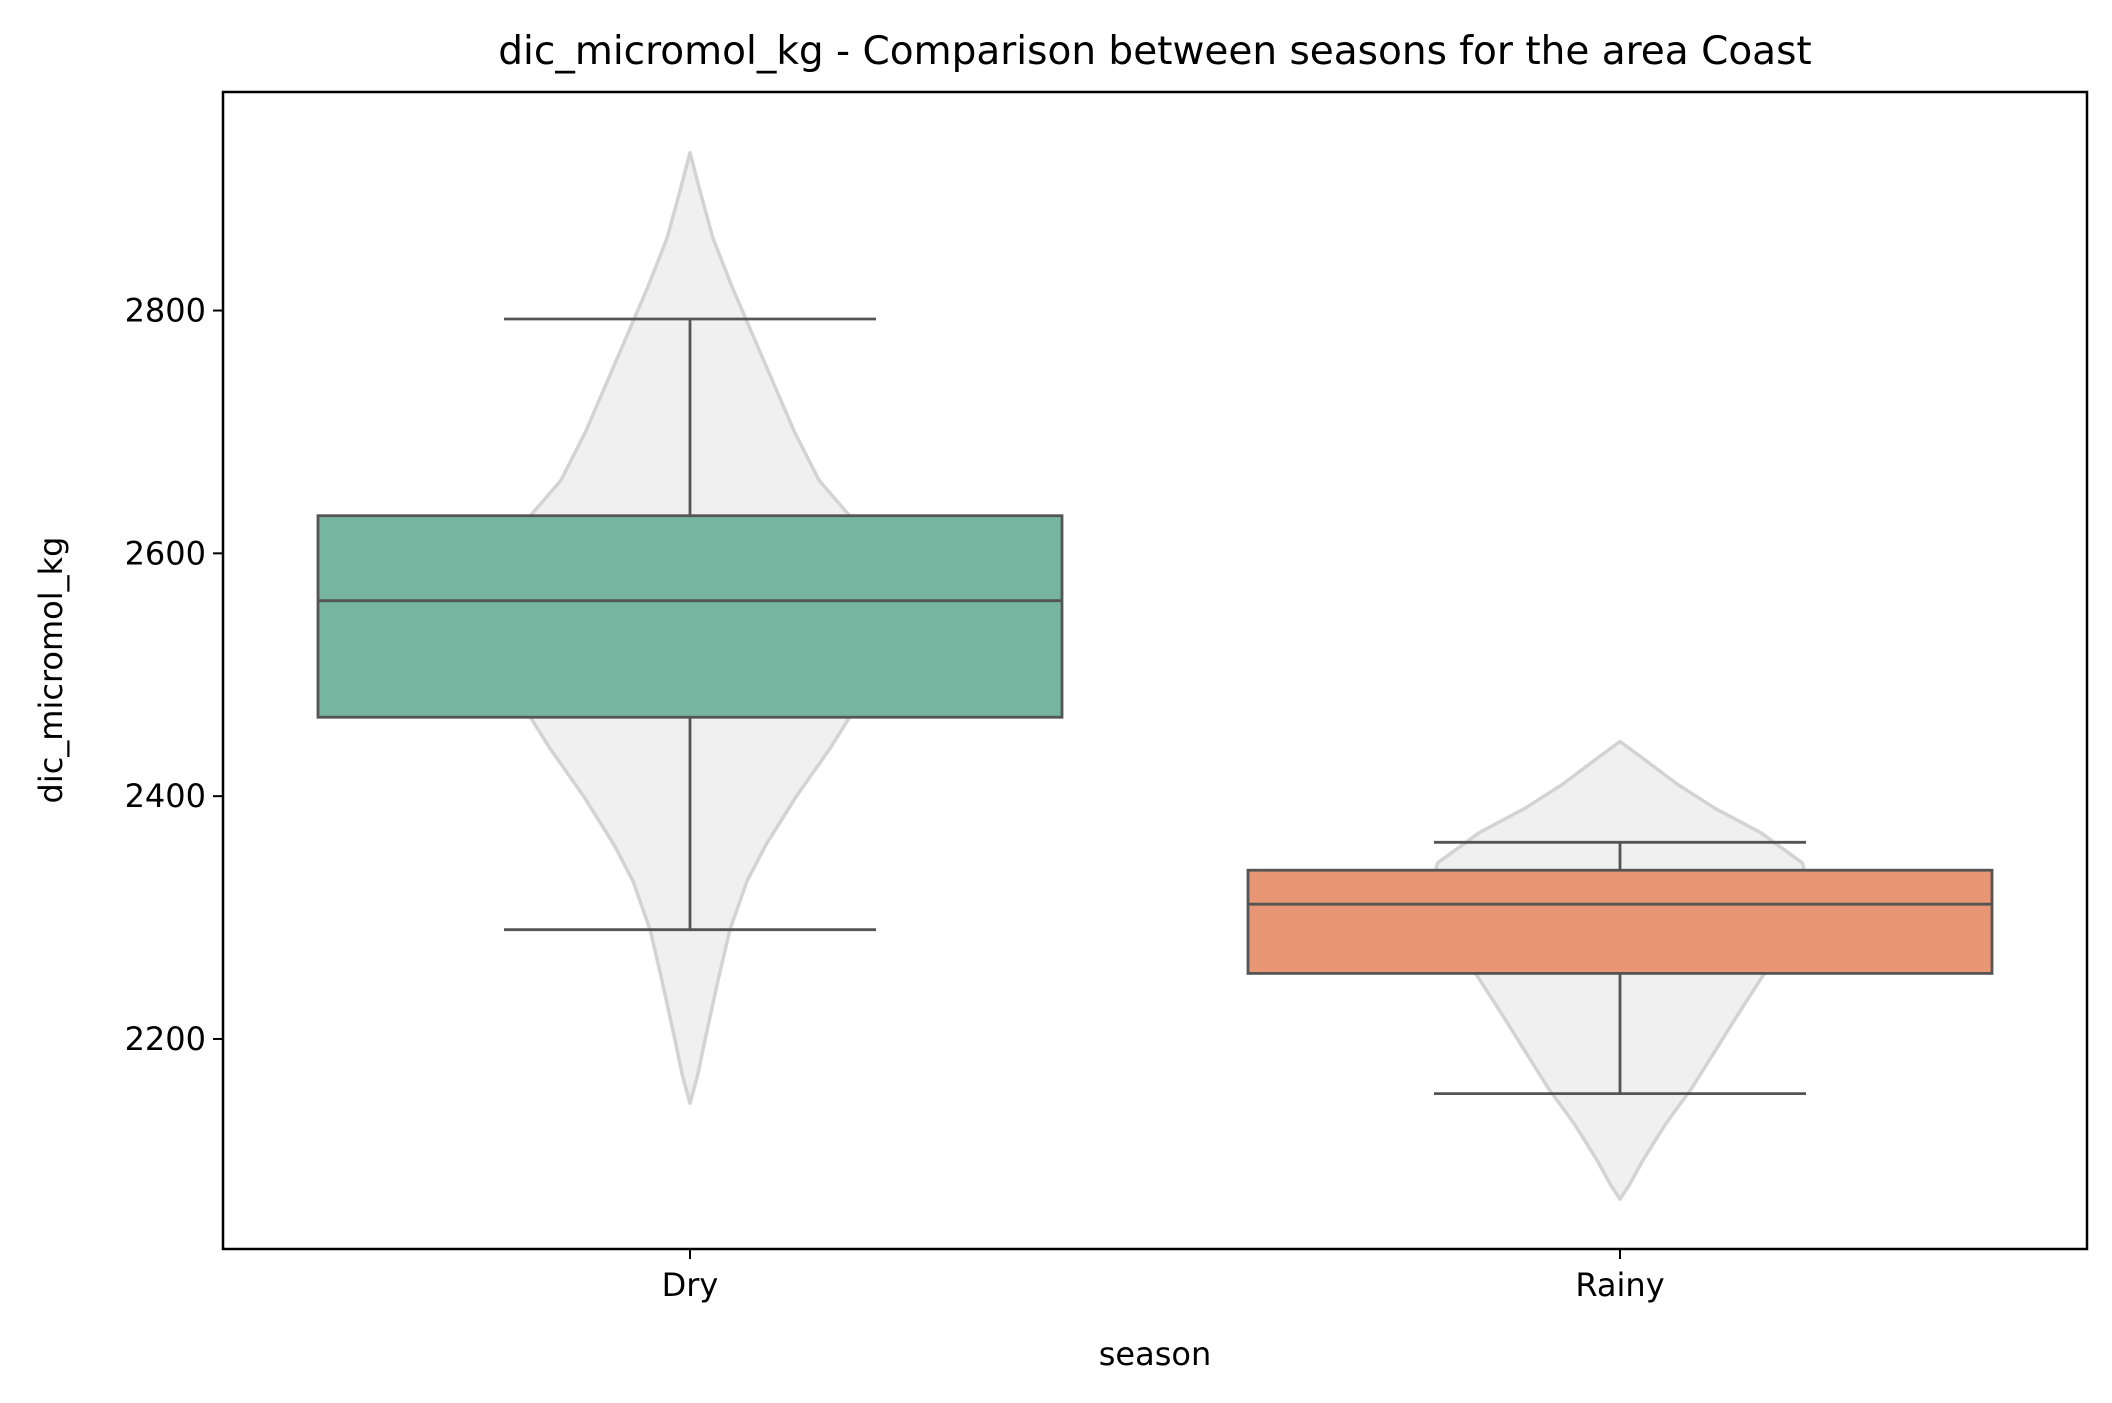  Describe the element at coordinates (1155, 1354) in the screenshot. I see `x-axis-label: season` at that location.